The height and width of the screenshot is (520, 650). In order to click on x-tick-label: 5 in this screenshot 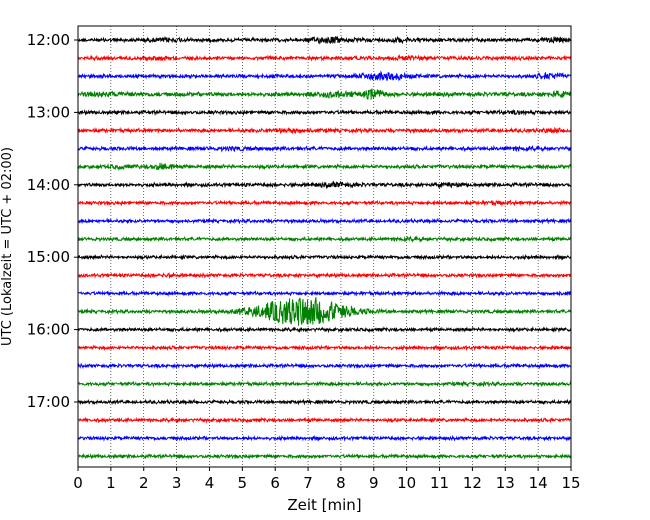, I will do `click(243, 483)`.